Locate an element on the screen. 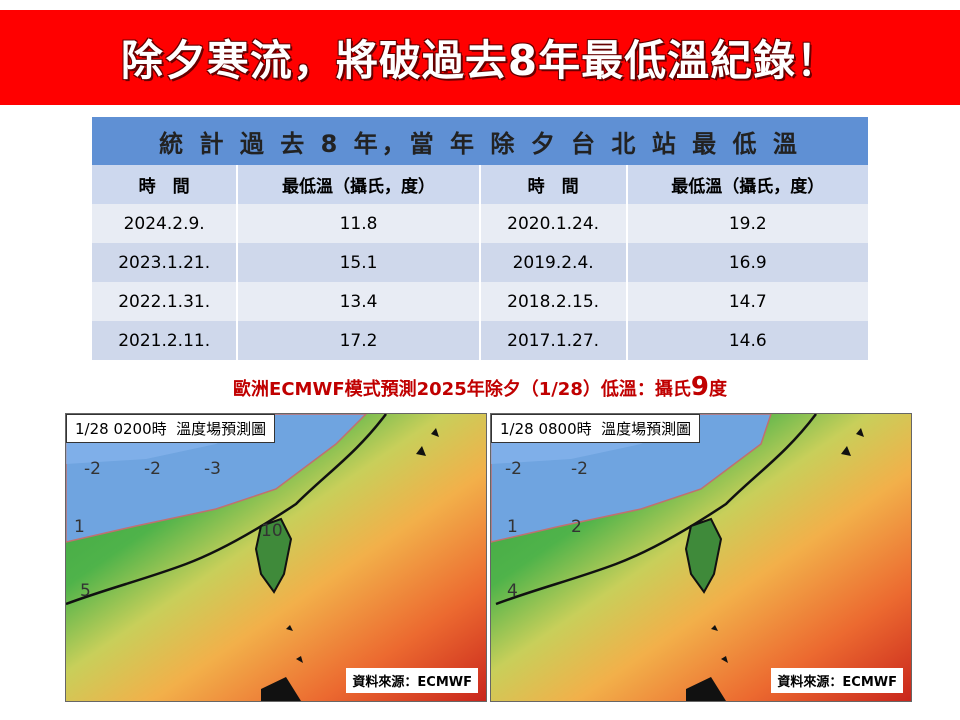  table-cell: 17.2 is located at coordinates (359, 340).